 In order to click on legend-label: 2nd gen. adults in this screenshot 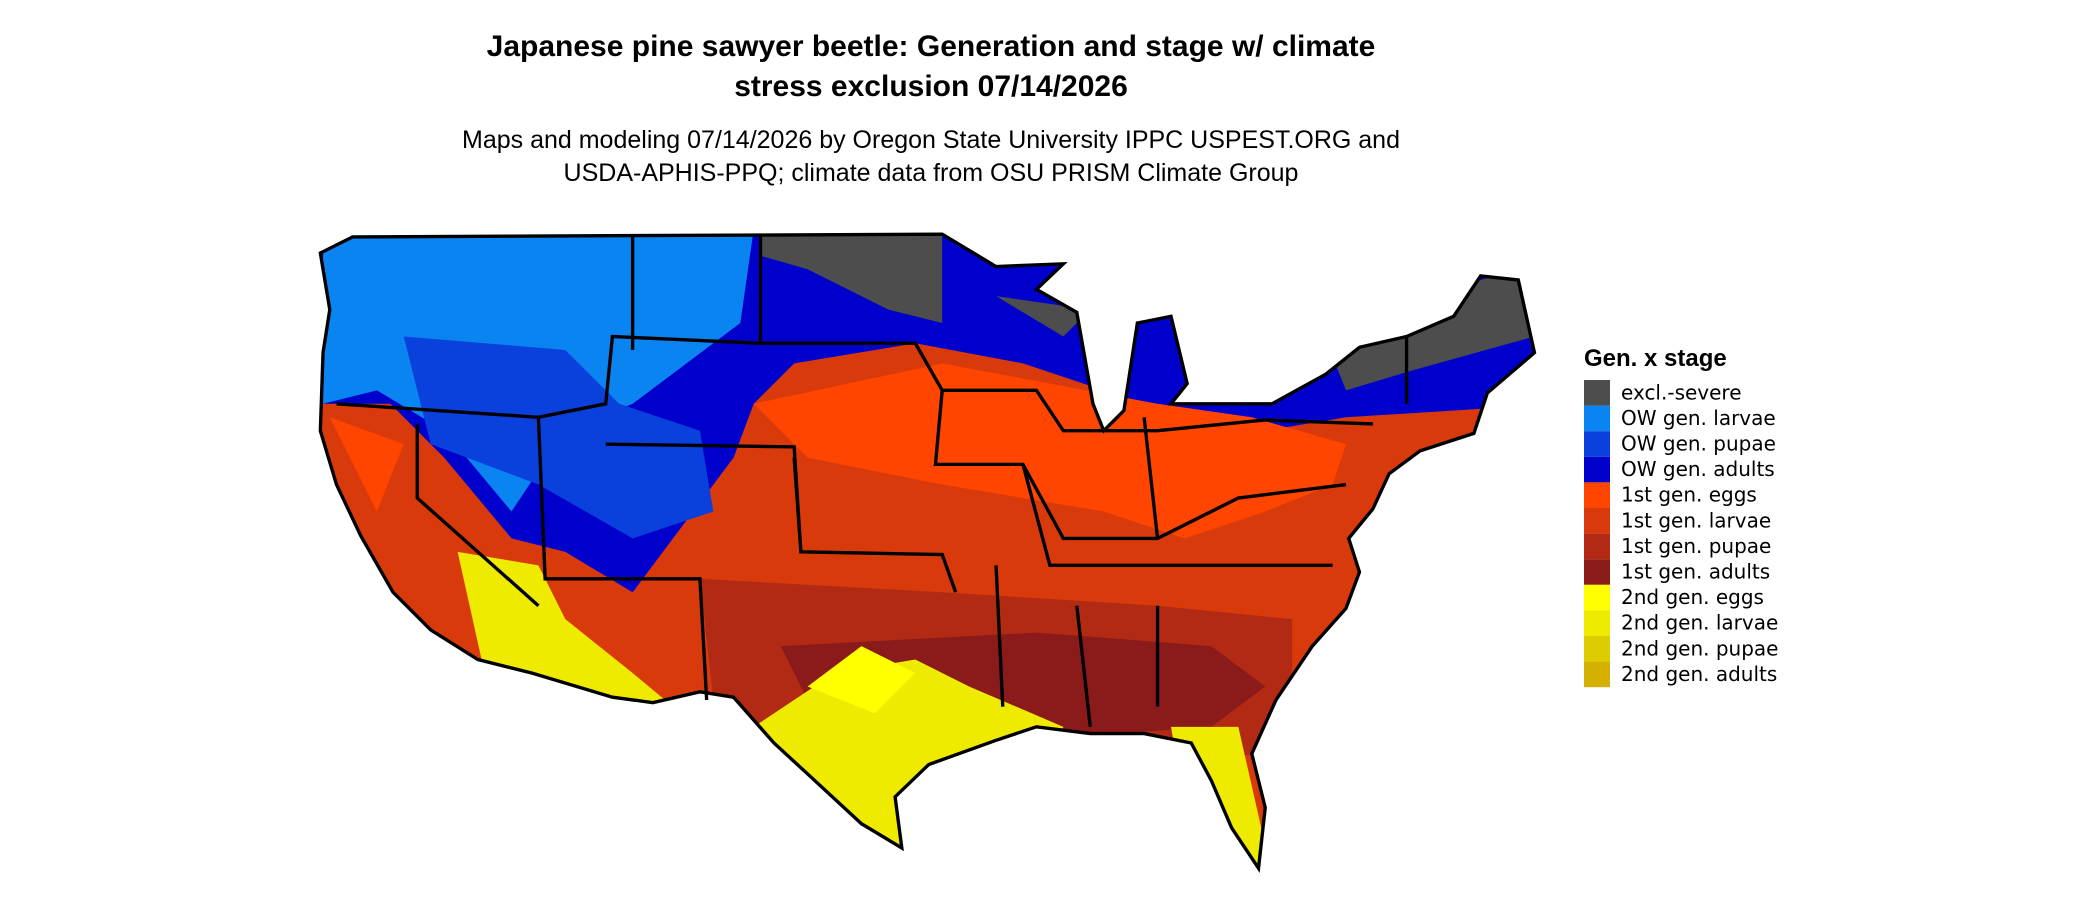, I will do `click(1699, 674)`.